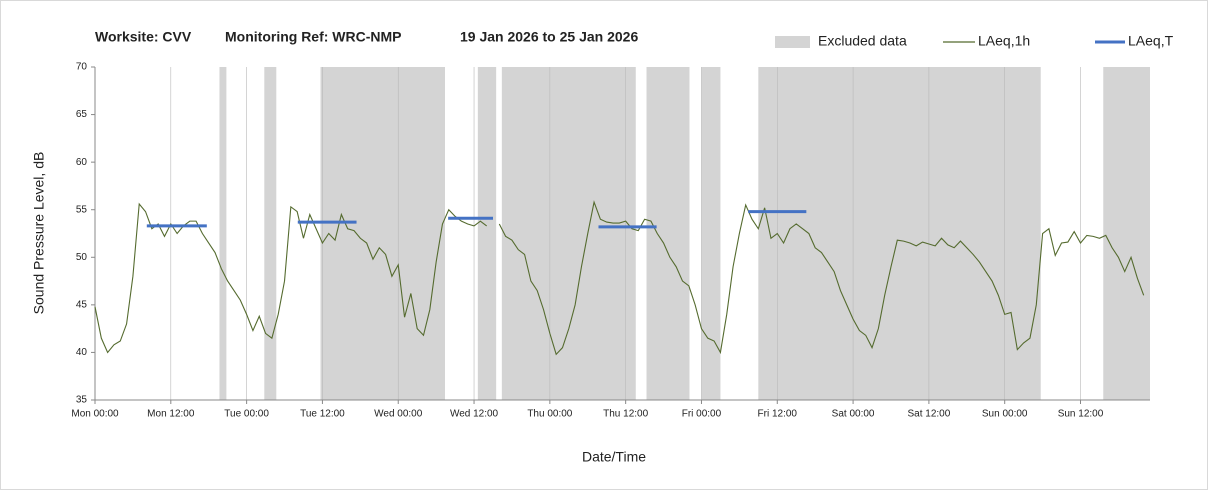 Image resolution: width=1208 pixels, height=490 pixels. I want to click on y-tick-label: 55, so click(82, 209).